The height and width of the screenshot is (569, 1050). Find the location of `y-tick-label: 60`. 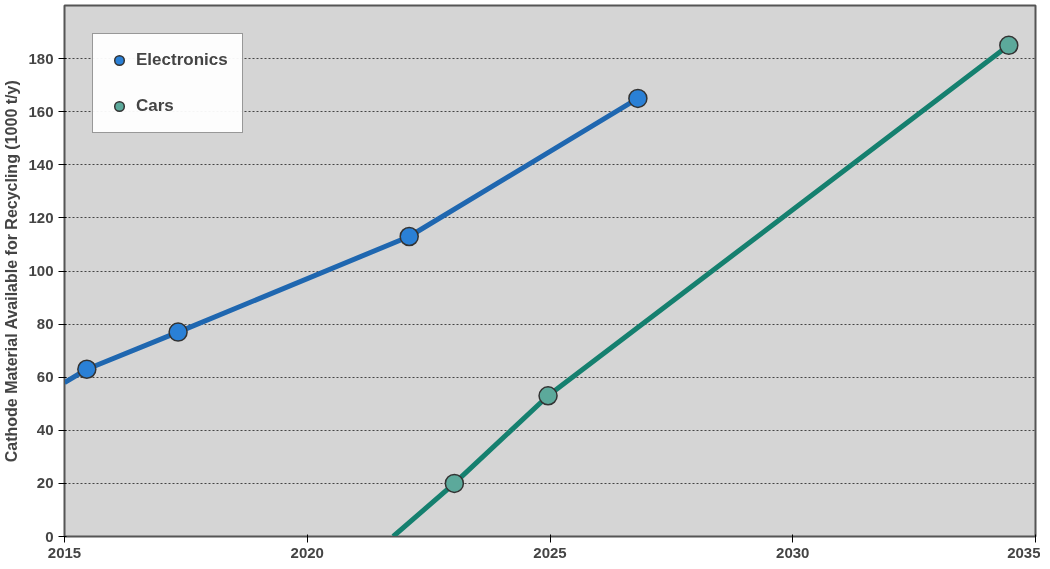

y-tick-label: 60 is located at coordinates (45, 377).